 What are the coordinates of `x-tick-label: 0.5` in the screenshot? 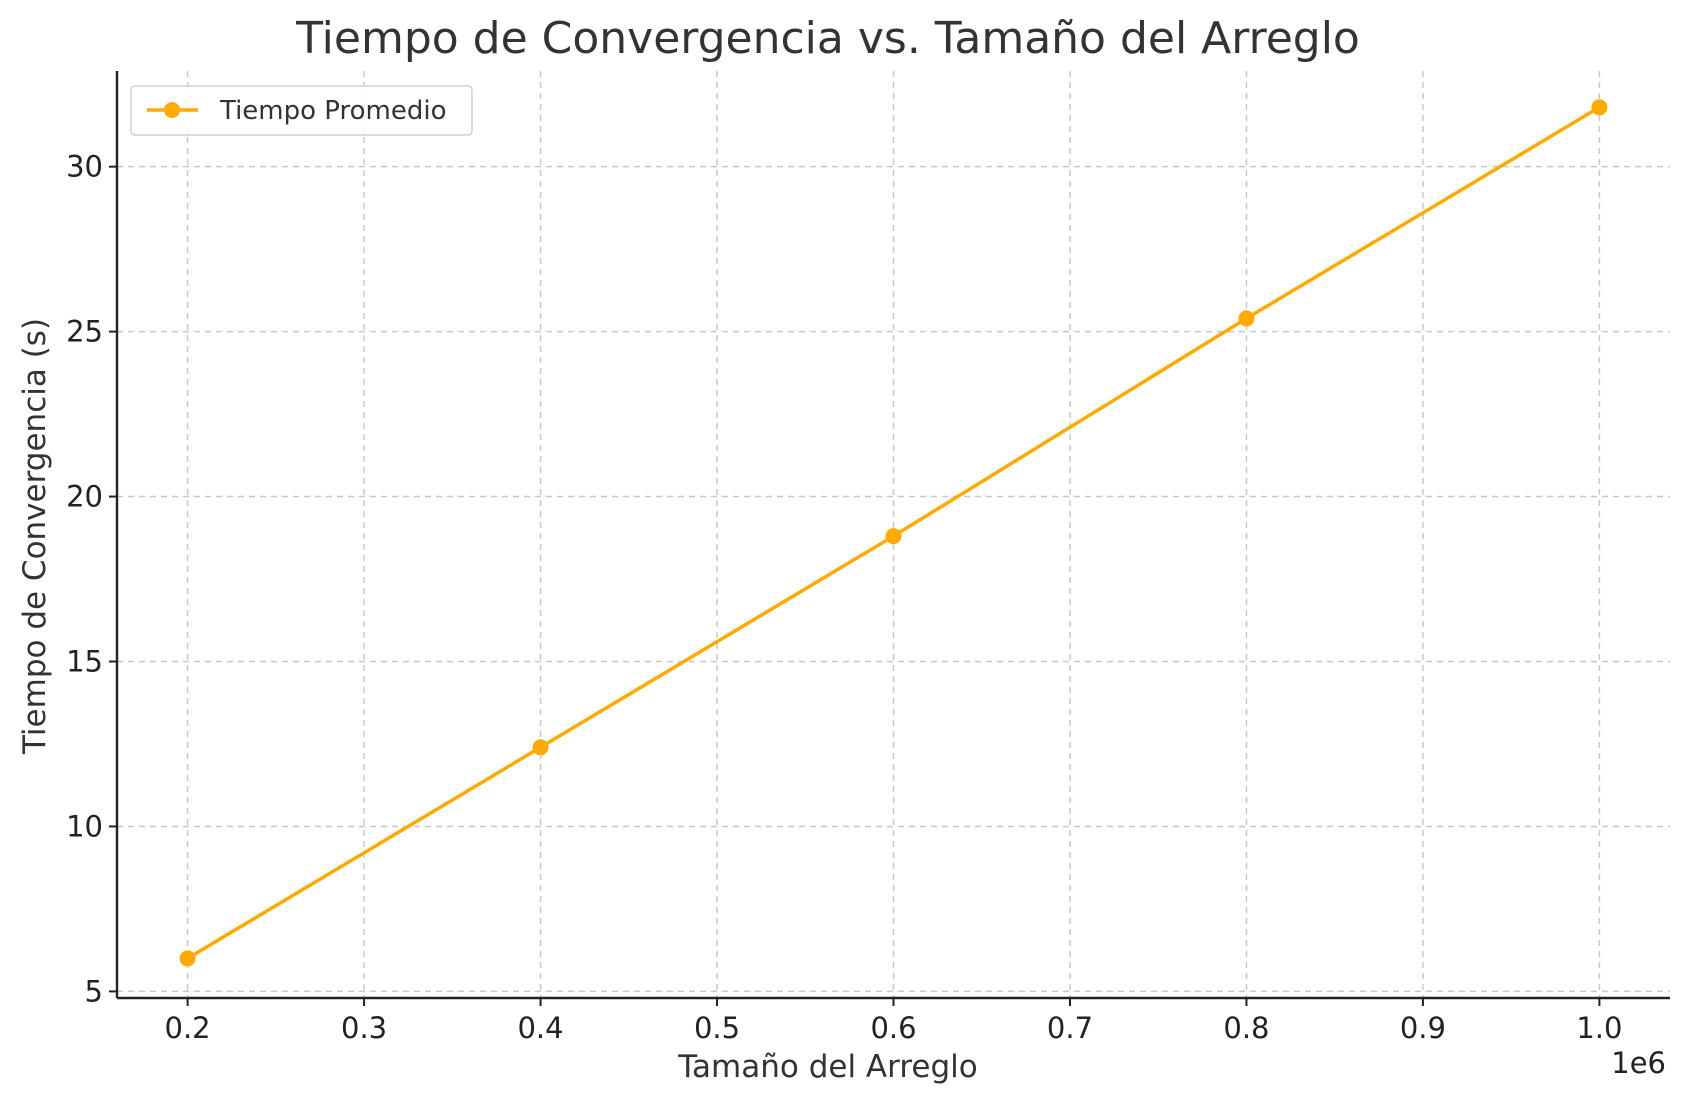 It's located at (717, 1028).